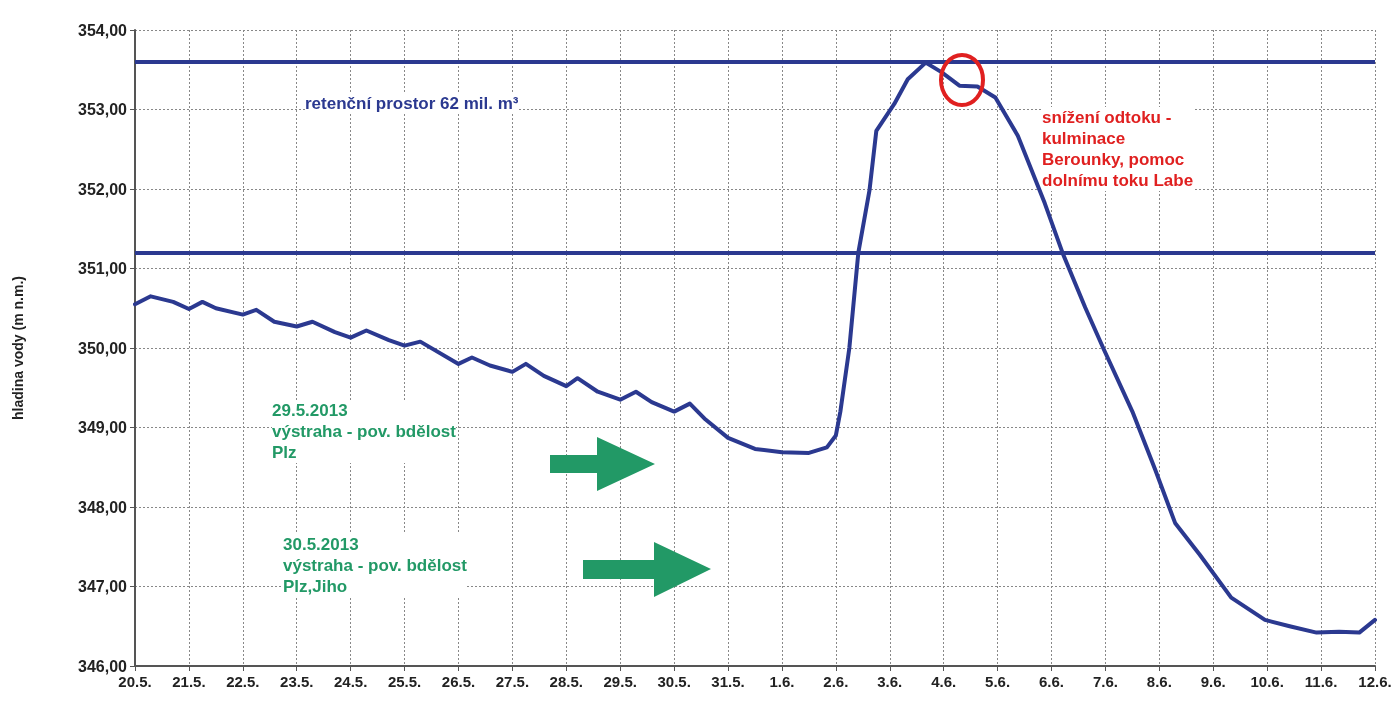 This screenshot has width=1400, height=706. Describe the element at coordinates (1105, 681) in the screenshot. I see `x-tick-label: 7.6.` at that location.